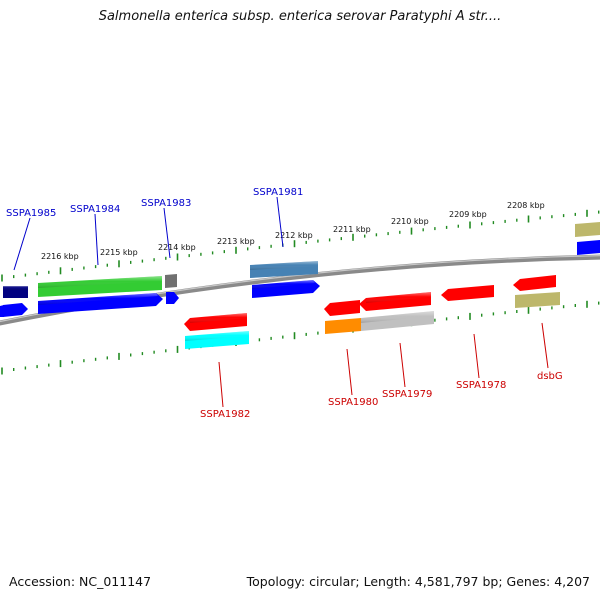 The image size is (600, 600). What do you see at coordinates (166, 203) in the screenshot?
I see `gene-label-sspa1983: SSPA1983` at bounding box center [166, 203].